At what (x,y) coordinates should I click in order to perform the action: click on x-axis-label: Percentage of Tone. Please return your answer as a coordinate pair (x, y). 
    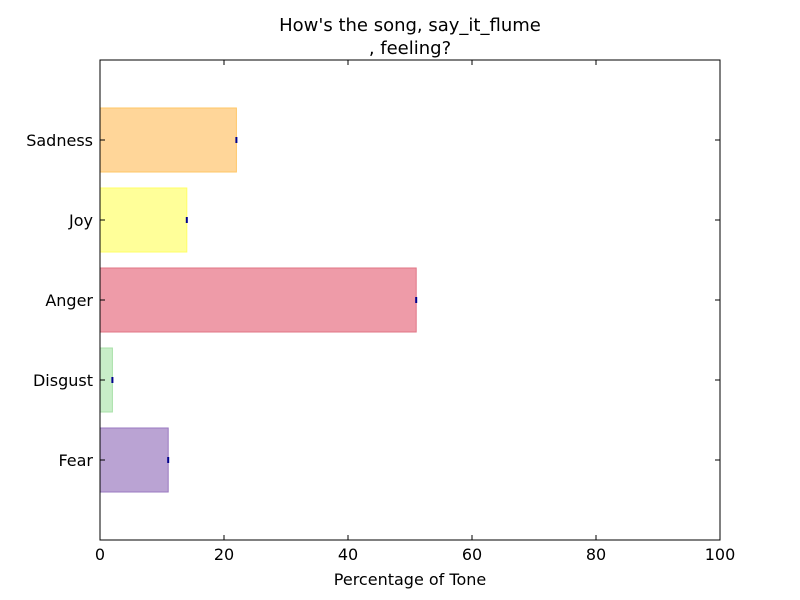
    Looking at the image, I should click on (410, 579).